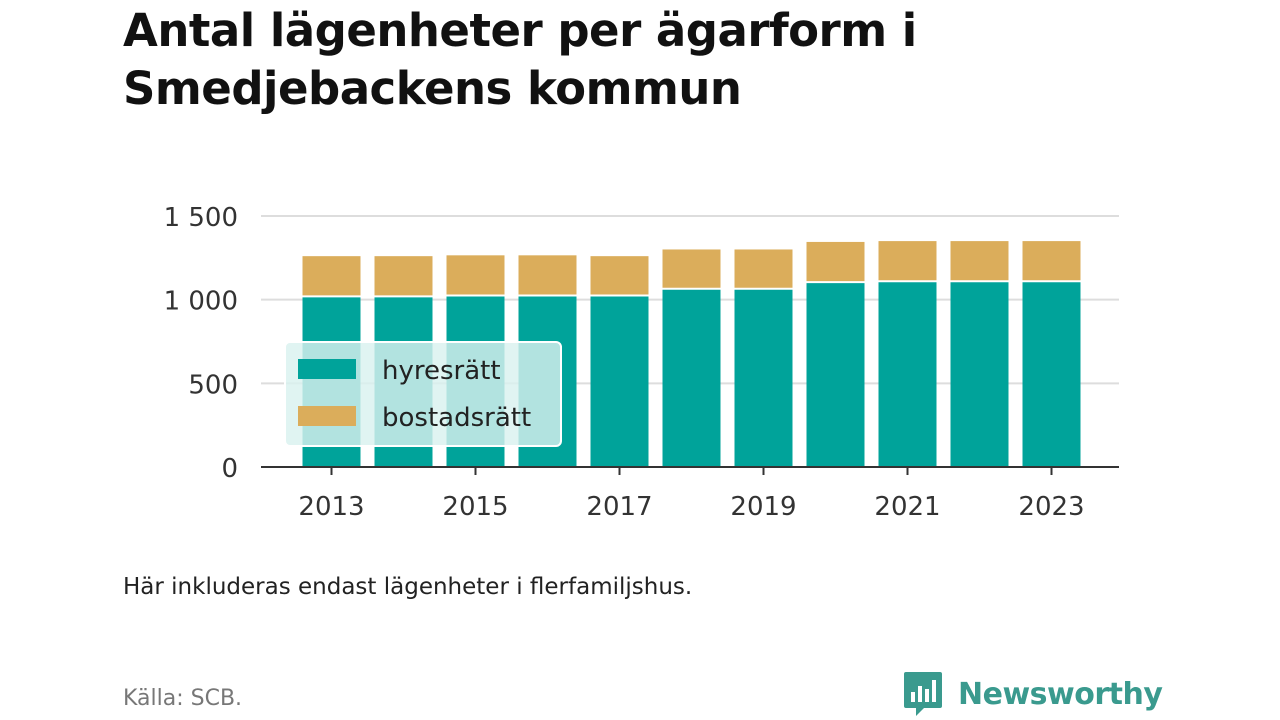  What do you see at coordinates (201, 302) in the screenshot?
I see `y-tick-label: 1 000` at bounding box center [201, 302].